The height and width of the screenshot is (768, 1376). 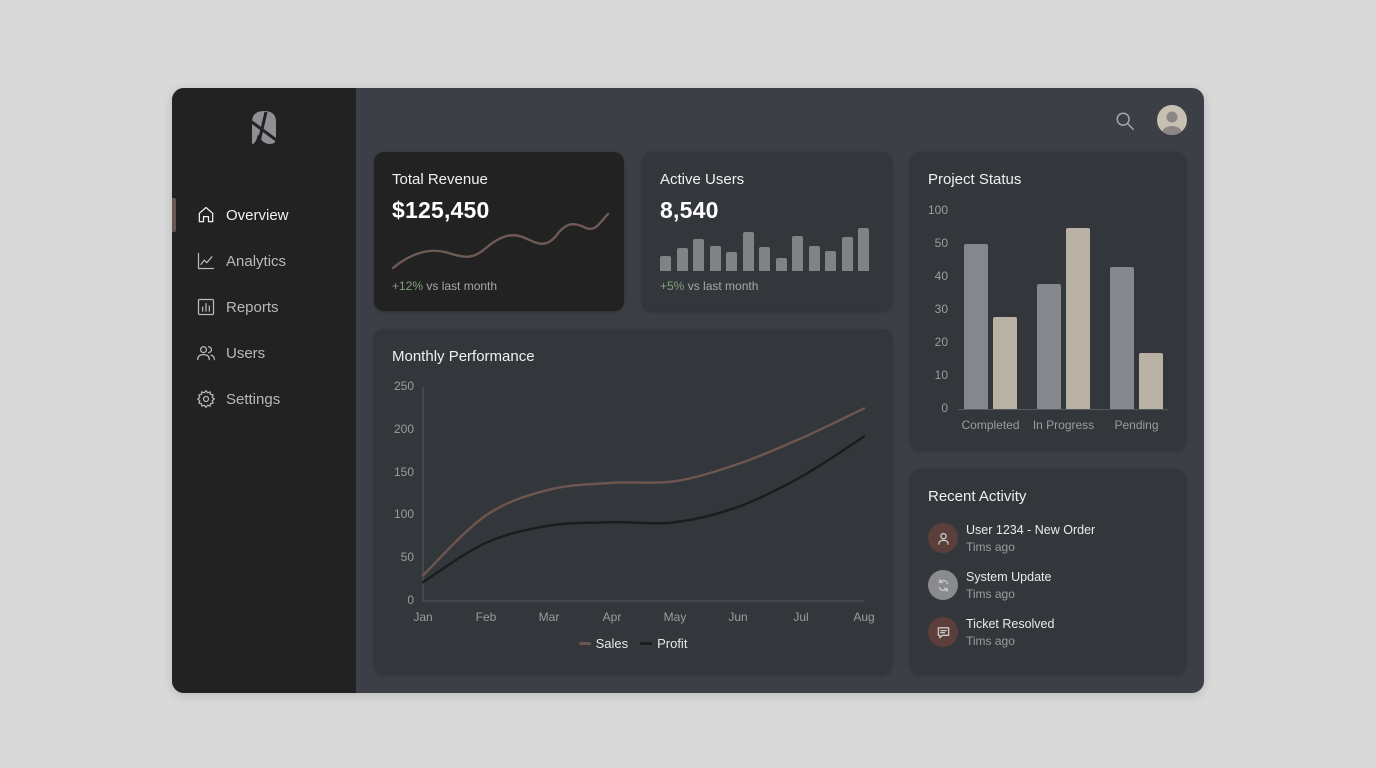 What do you see at coordinates (463, 356) in the screenshot?
I see `card-title: Monthly Performance` at bounding box center [463, 356].